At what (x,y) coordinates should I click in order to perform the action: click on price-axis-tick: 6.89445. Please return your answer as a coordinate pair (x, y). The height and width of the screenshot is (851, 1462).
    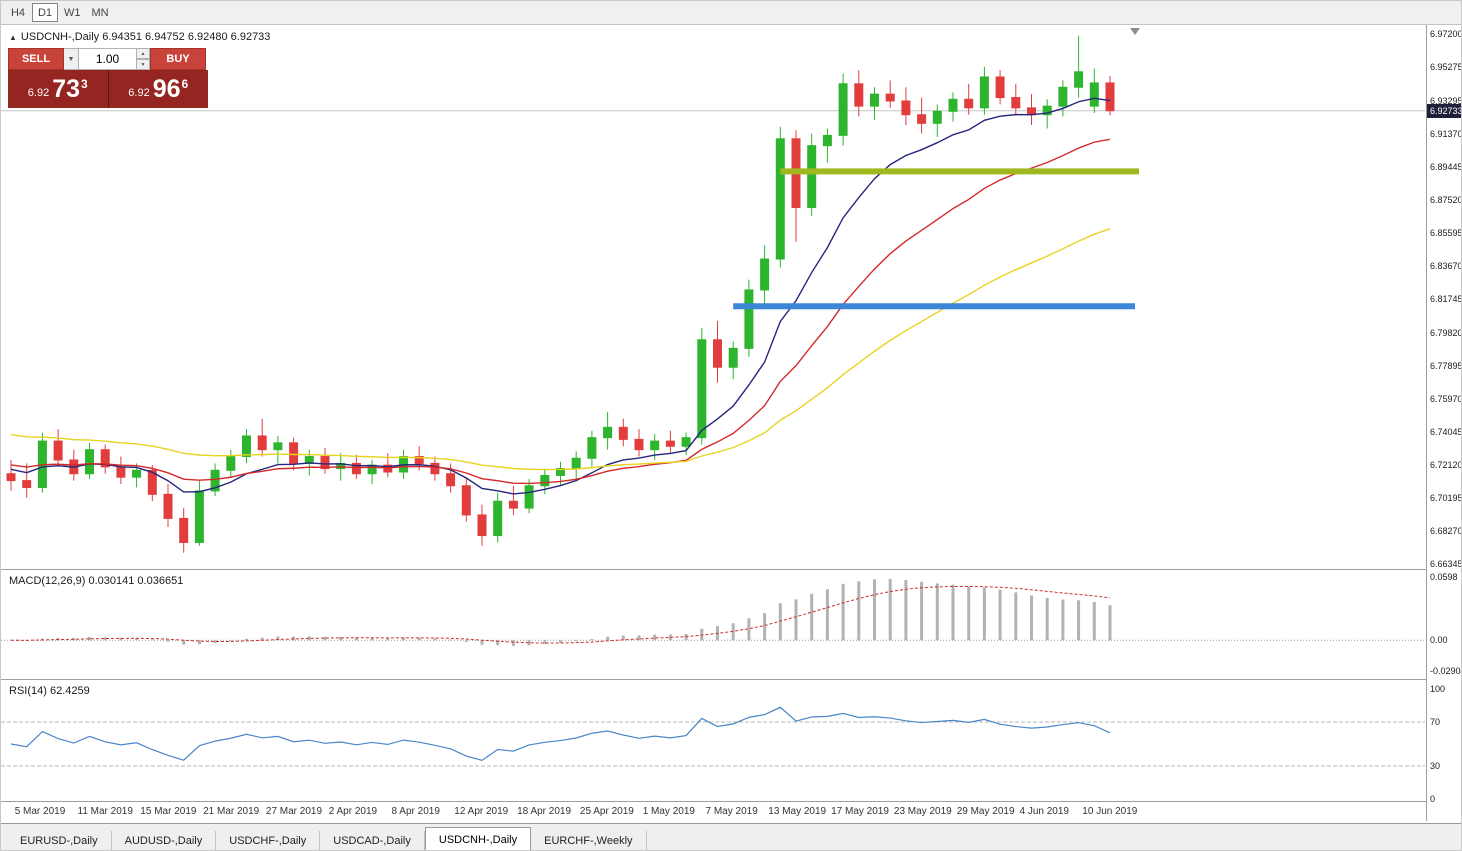
    Looking at the image, I should click on (1446, 167).